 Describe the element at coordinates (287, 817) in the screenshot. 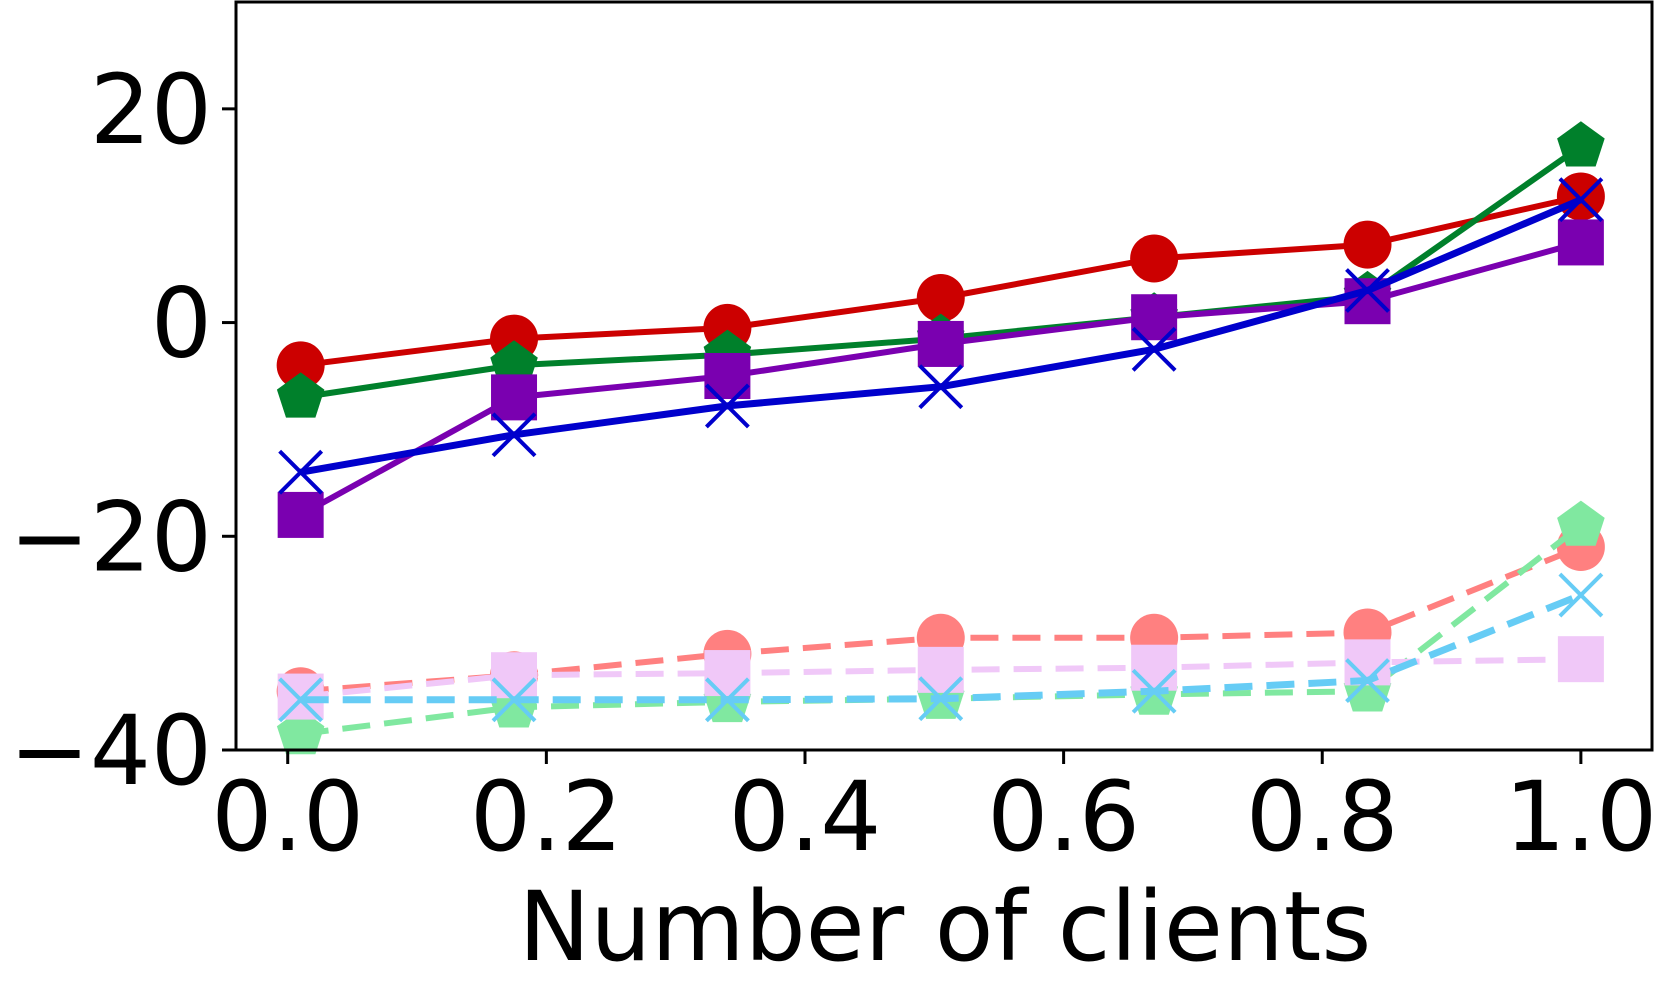

I see `x-tick-label: 0.0` at that location.